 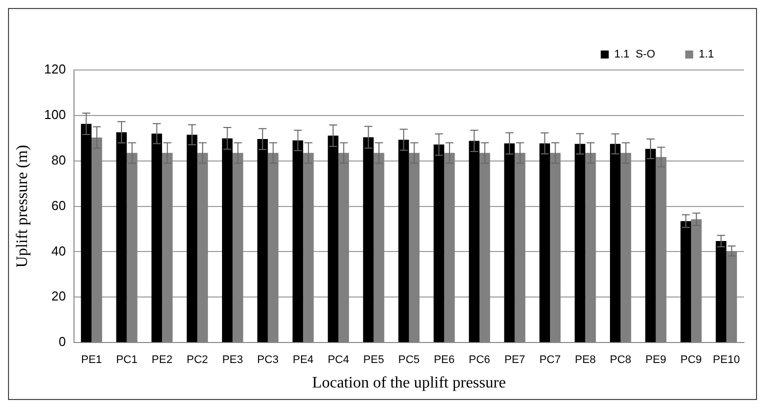 What do you see at coordinates (268, 360) in the screenshot?
I see `x-tick-label: PC3` at bounding box center [268, 360].